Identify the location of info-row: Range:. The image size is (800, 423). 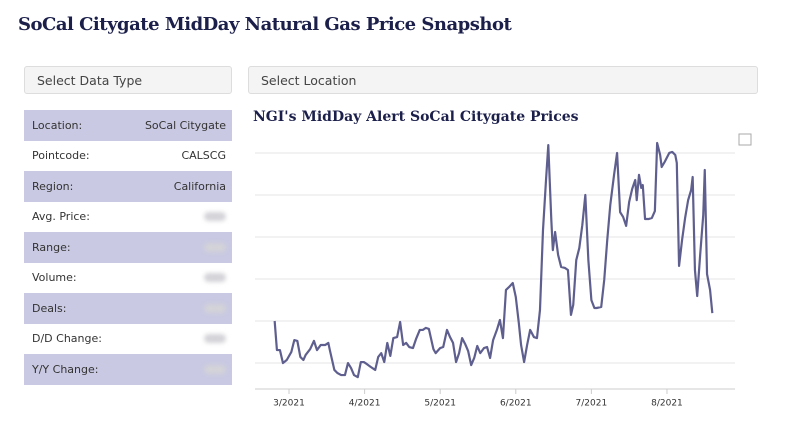
(128, 247).